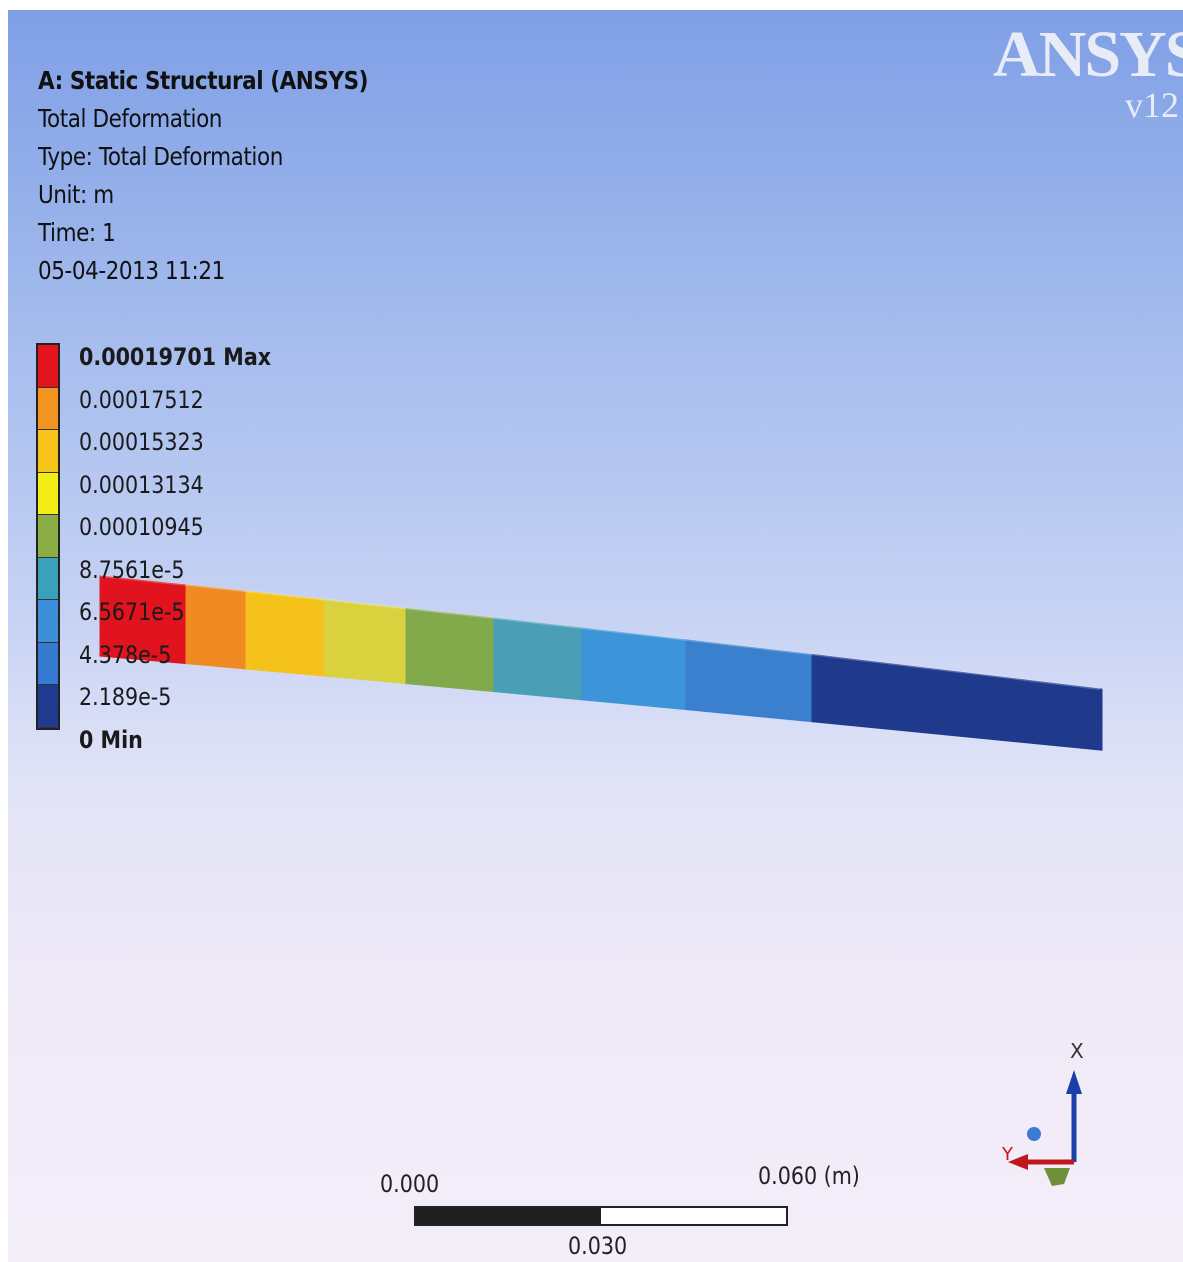 The width and height of the screenshot is (1183, 1262). I want to click on result-time: Time: 1, so click(77, 232).